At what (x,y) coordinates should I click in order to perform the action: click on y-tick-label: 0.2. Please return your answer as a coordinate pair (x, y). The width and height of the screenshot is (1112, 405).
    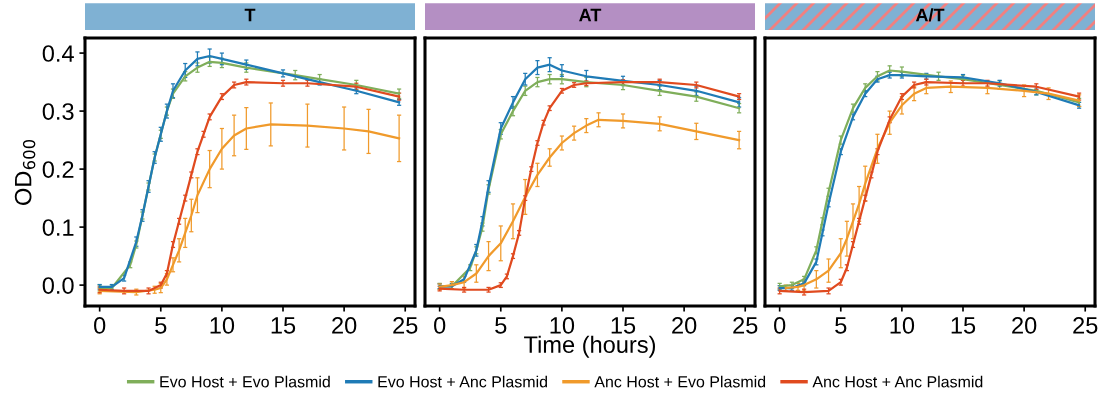
    Looking at the image, I should click on (58, 169).